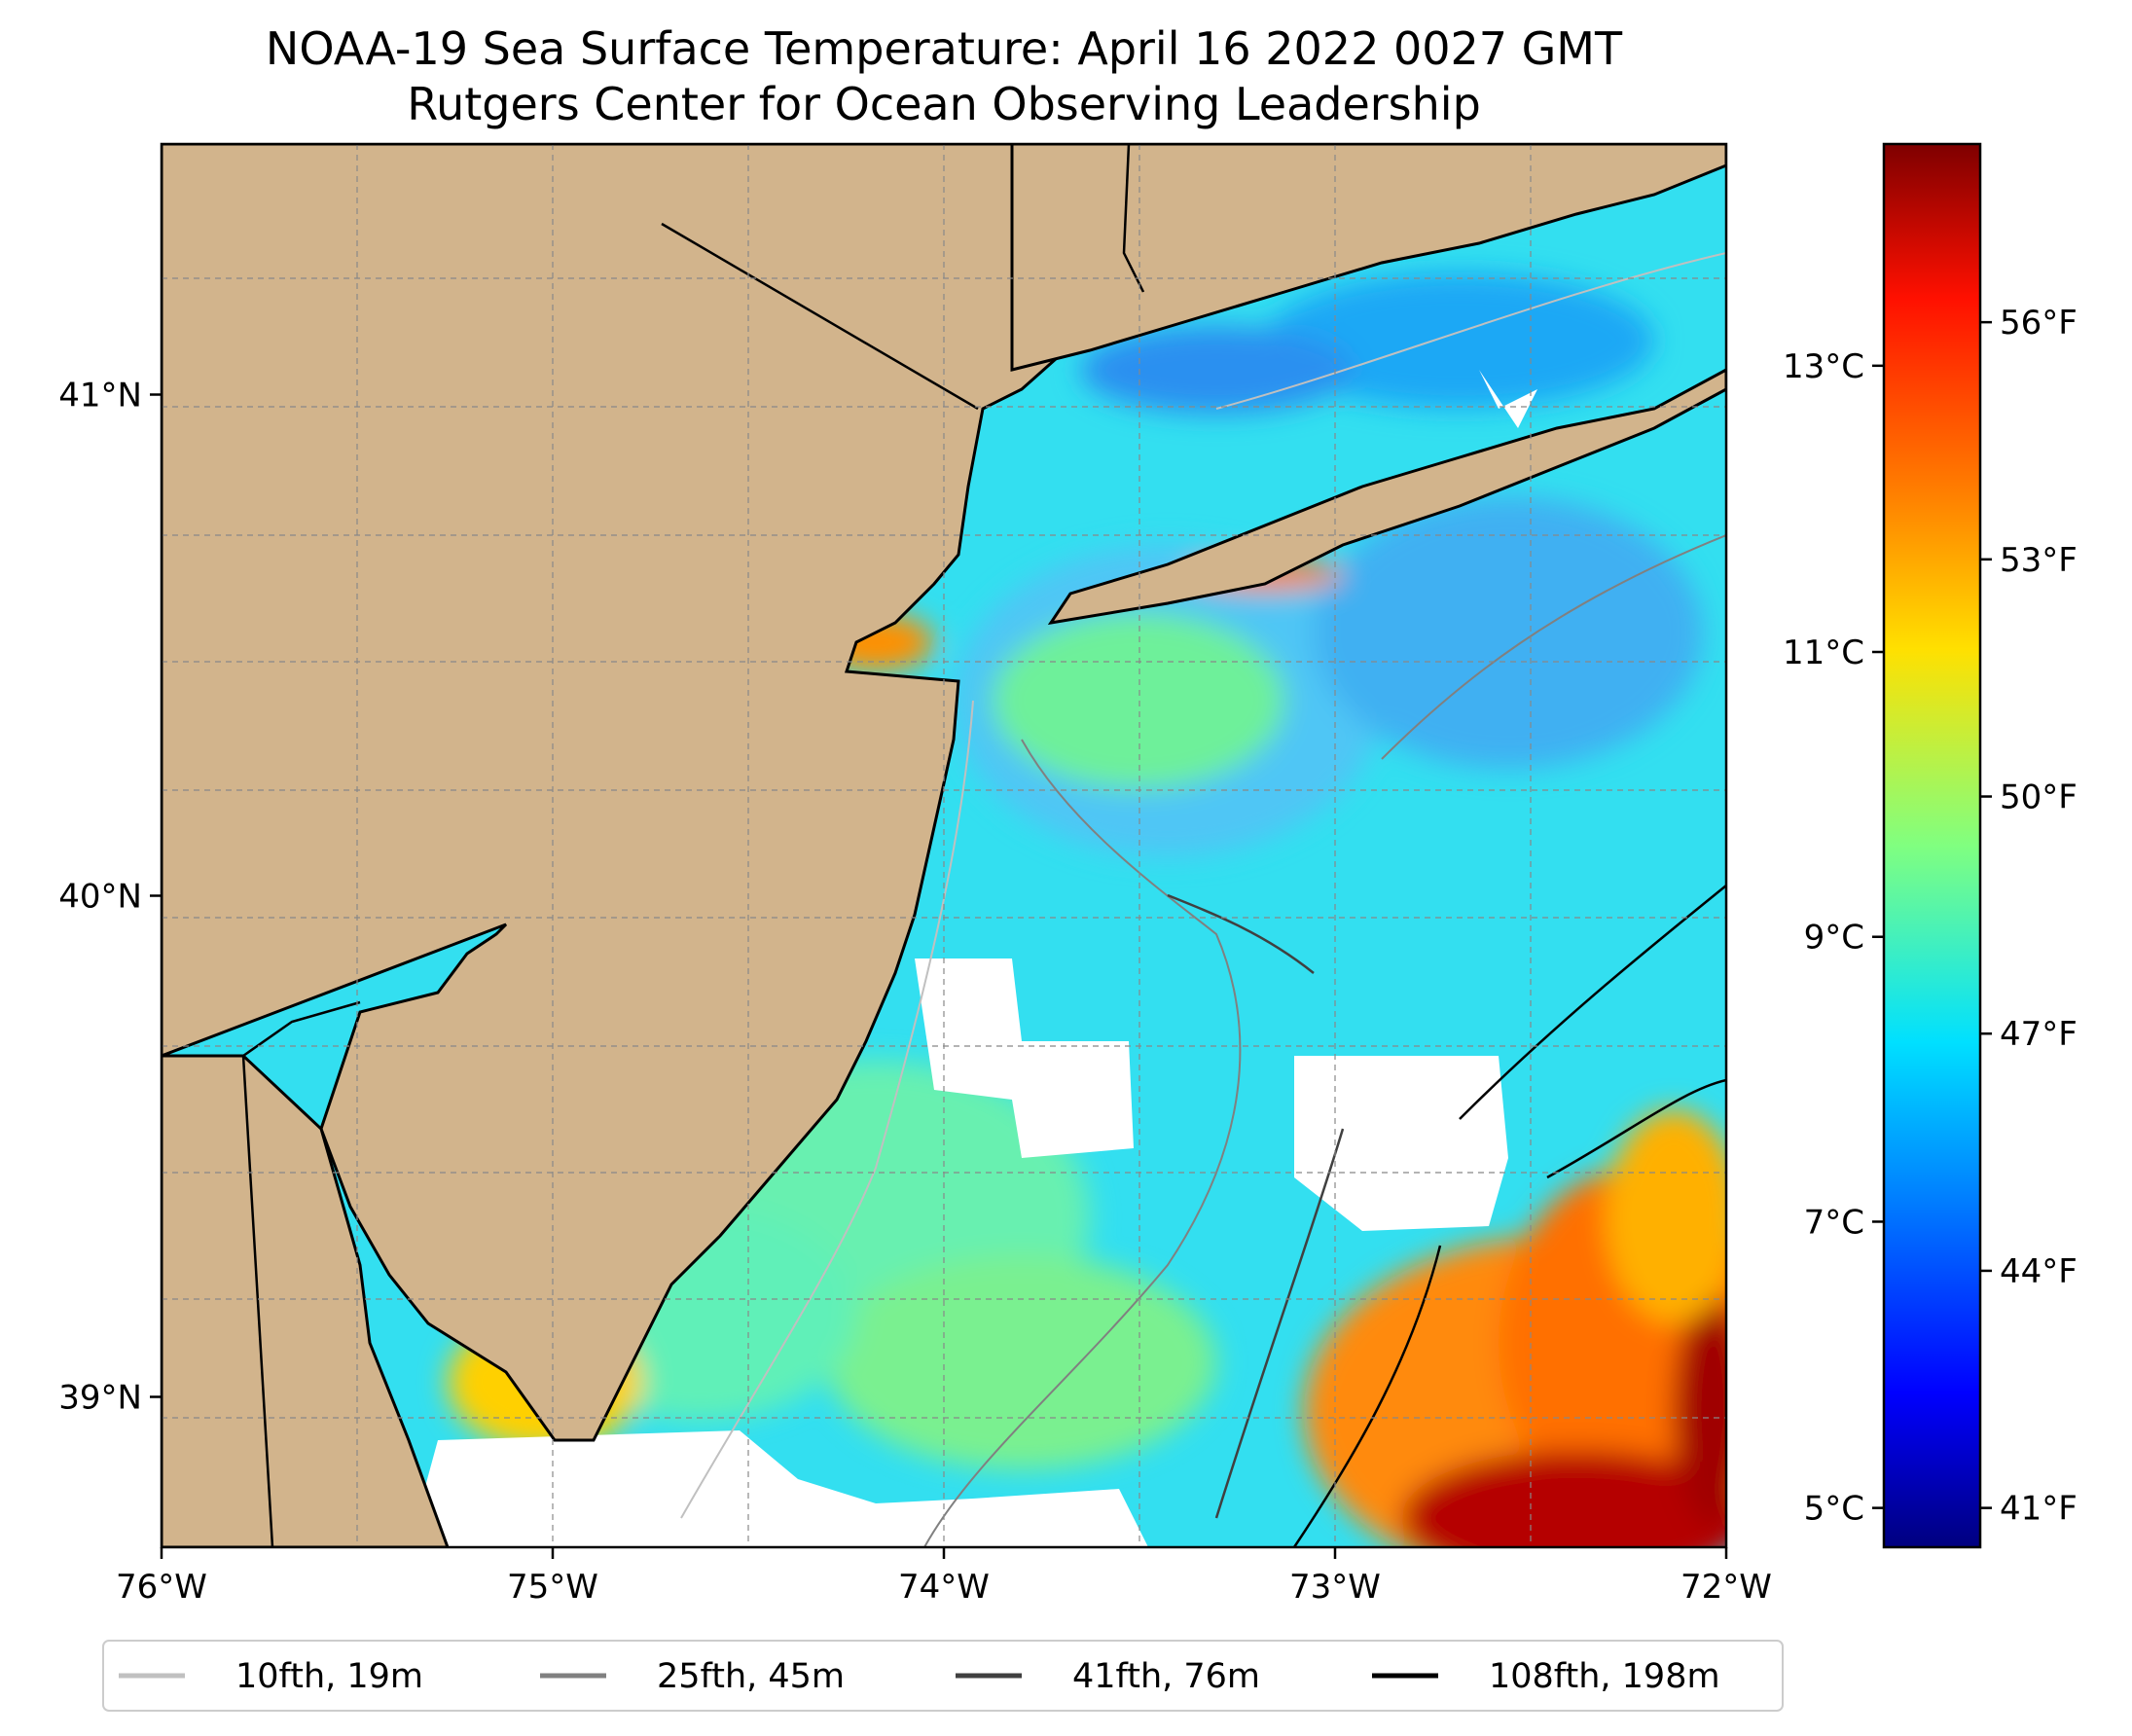 The height and width of the screenshot is (1736, 2132). Describe the element at coordinates (2039, 1510) in the screenshot. I see `fahrenheit-tick-label: 41°F` at that location.